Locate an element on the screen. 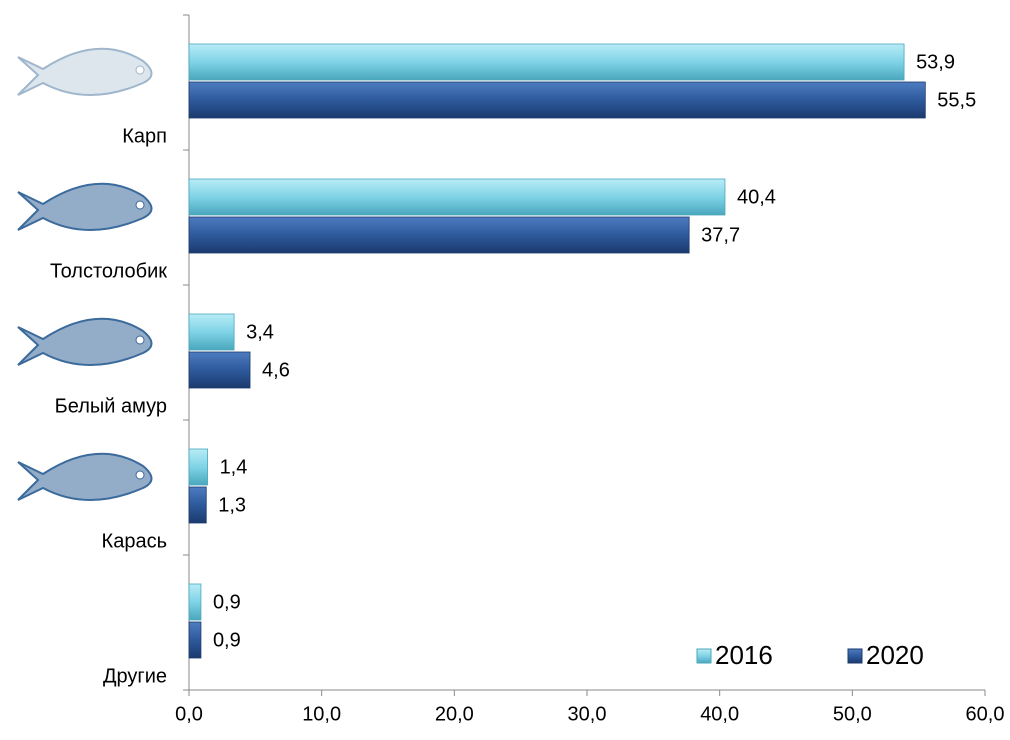 The height and width of the screenshot is (740, 1010). value-label: 4,6 is located at coordinates (276, 370).